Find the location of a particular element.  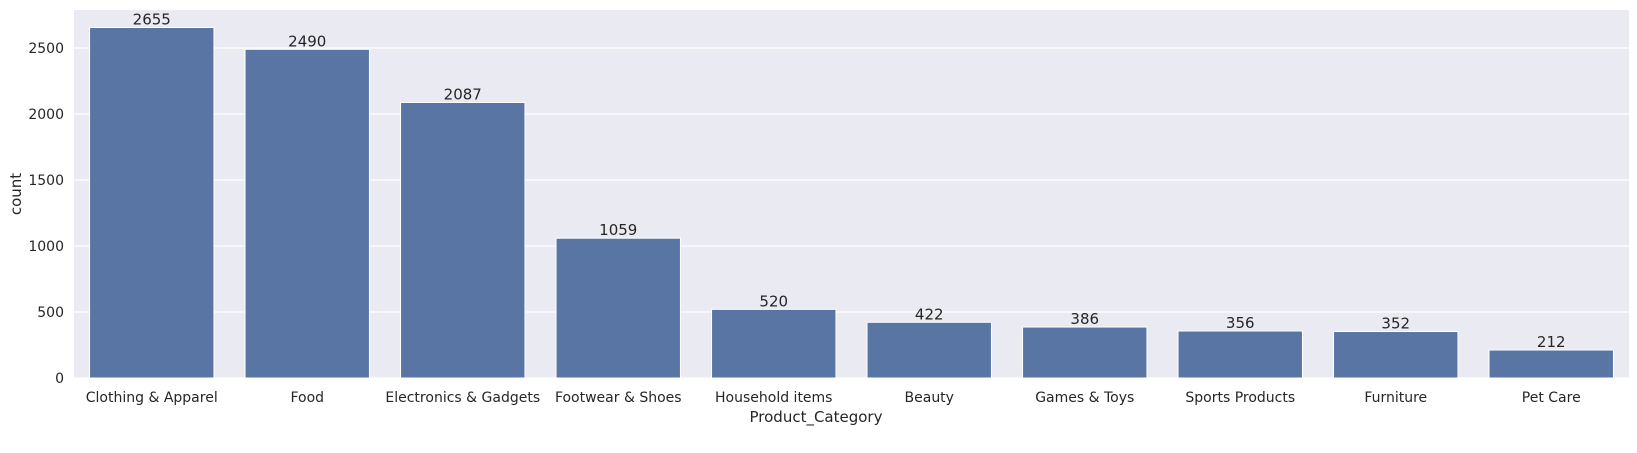

x-tick-label: Games & Toys is located at coordinates (1084, 398).